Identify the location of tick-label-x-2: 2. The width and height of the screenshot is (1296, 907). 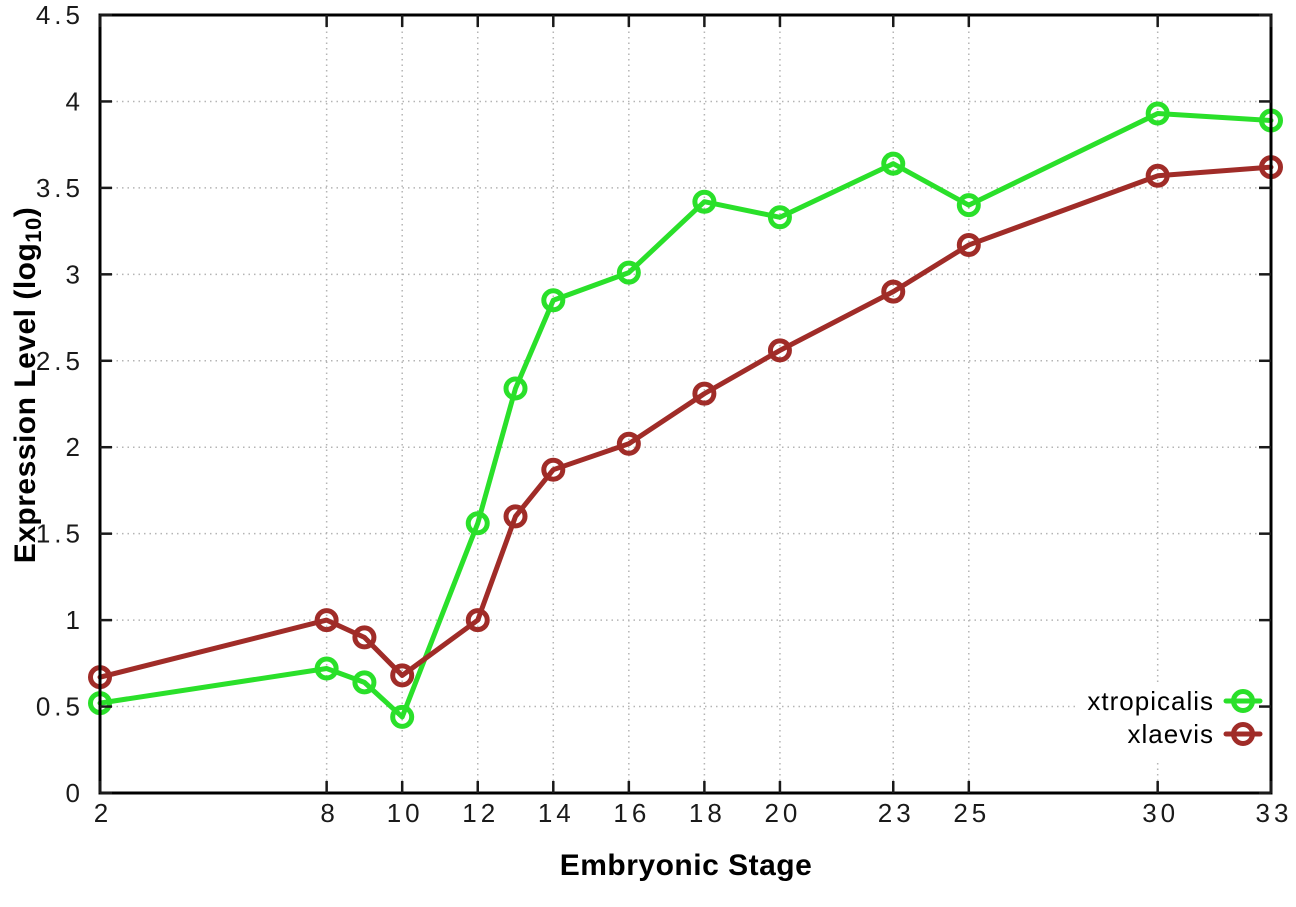
(103, 813).